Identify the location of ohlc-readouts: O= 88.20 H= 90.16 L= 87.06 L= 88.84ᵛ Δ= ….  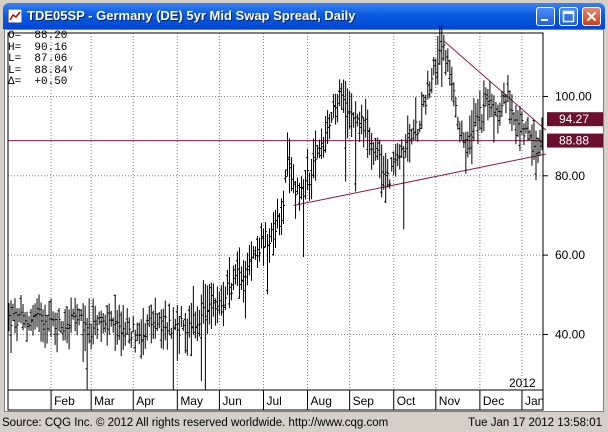
(41, 59).